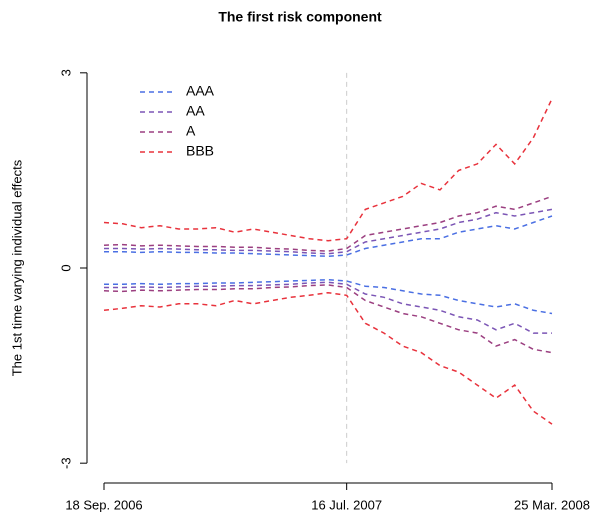 The image size is (600, 519). Describe the element at coordinates (300, 17) in the screenshot. I see `chart-title: The first risk component` at that location.